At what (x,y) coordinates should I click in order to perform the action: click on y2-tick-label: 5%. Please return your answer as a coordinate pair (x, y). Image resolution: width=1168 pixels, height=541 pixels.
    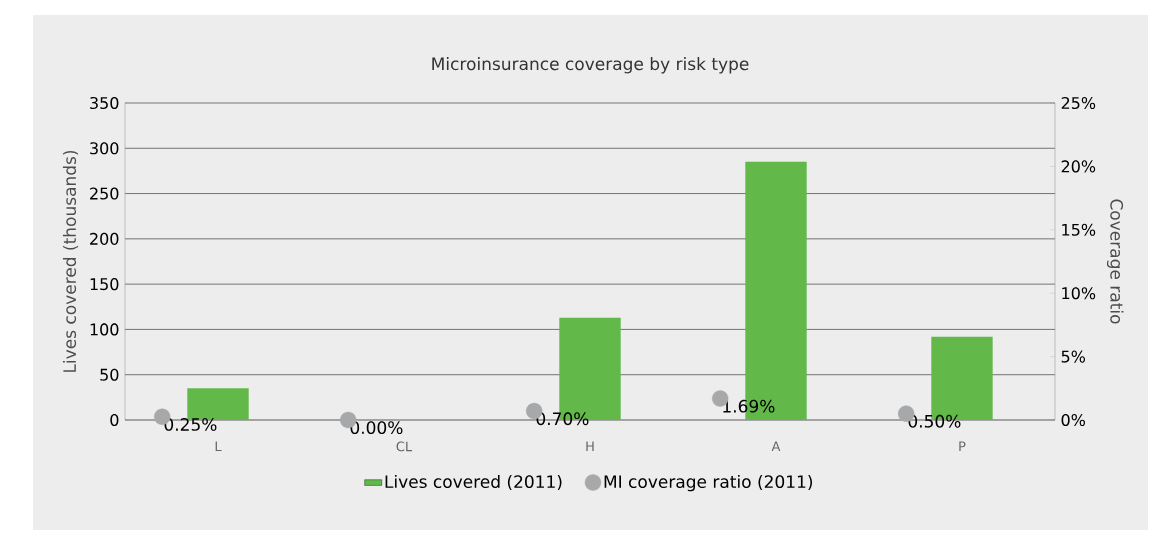
    Looking at the image, I should click on (1073, 356).